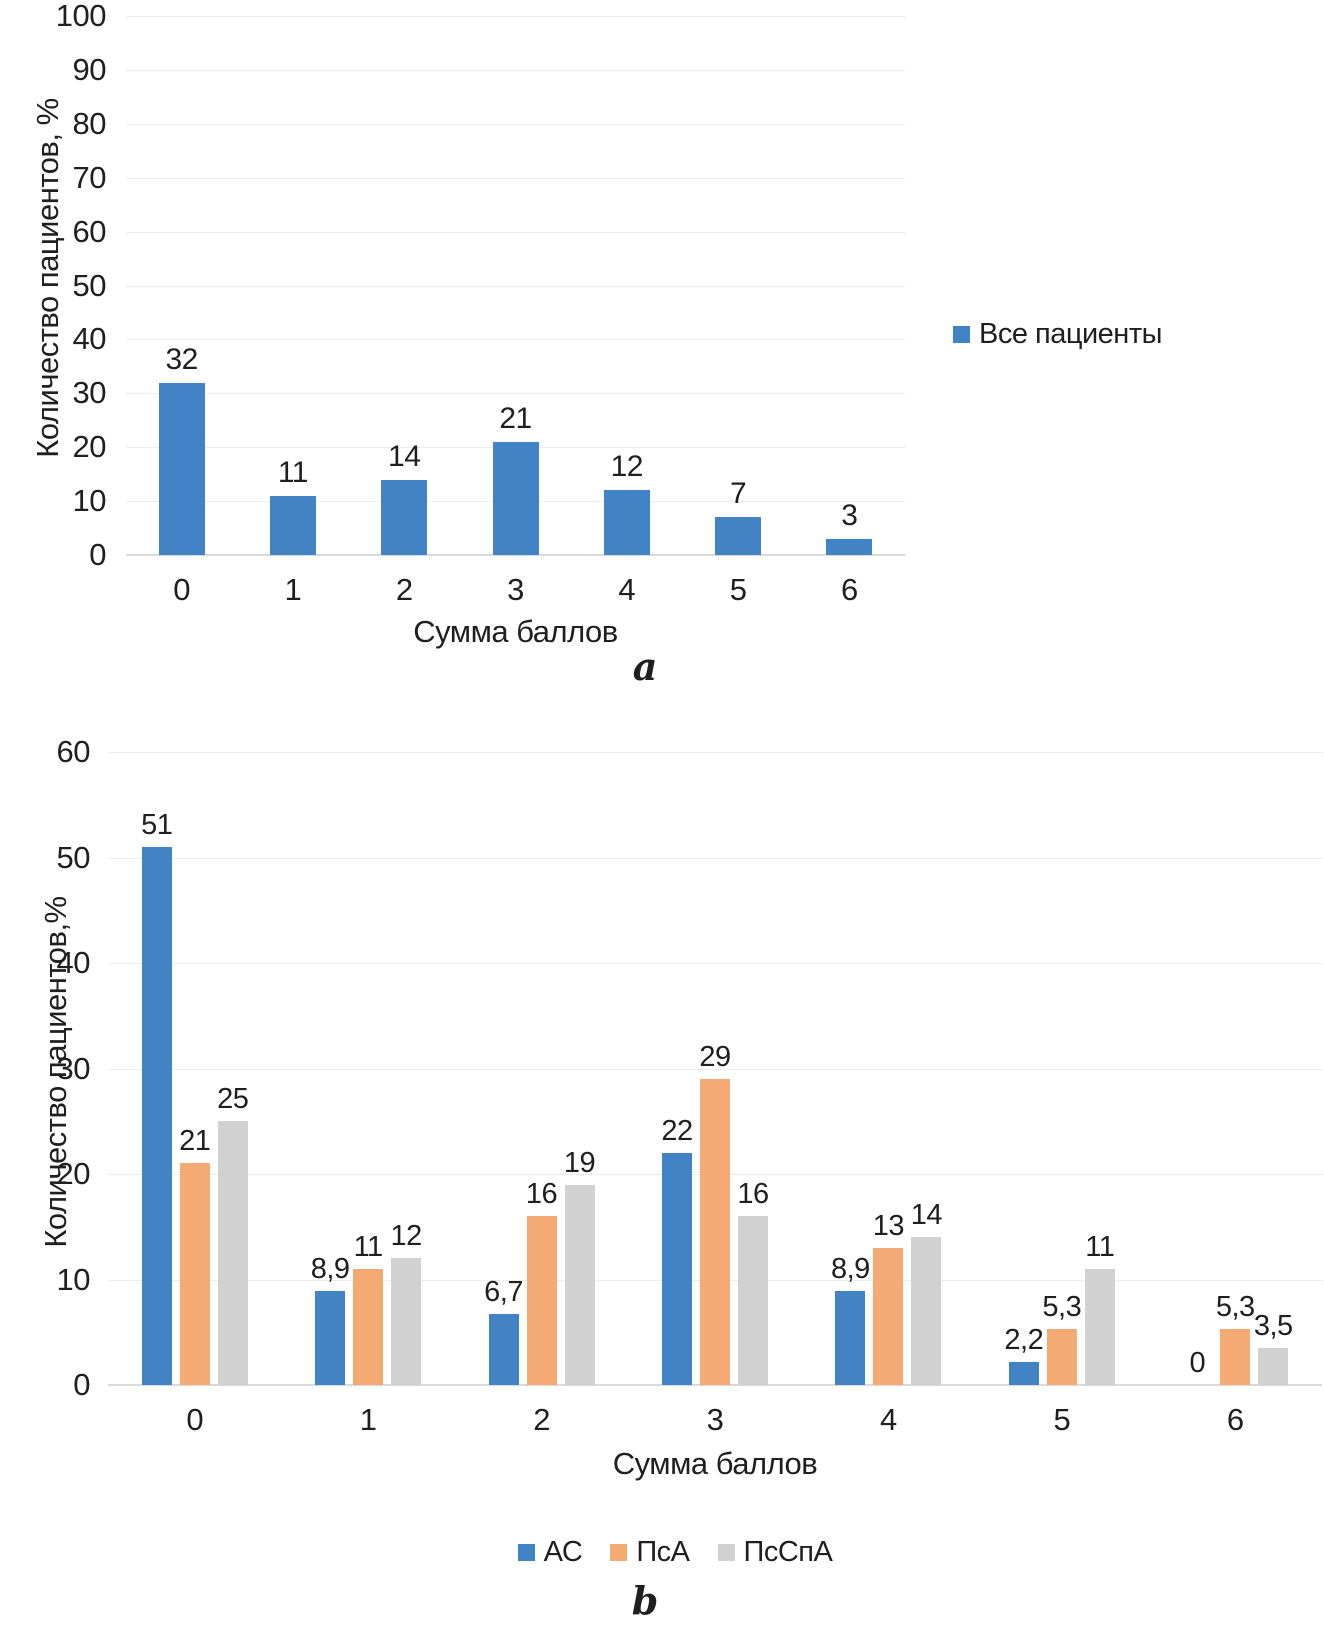  Describe the element at coordinates (788, 1552) in the screenshot. I see `legend-label: ПсСпА` at that location.